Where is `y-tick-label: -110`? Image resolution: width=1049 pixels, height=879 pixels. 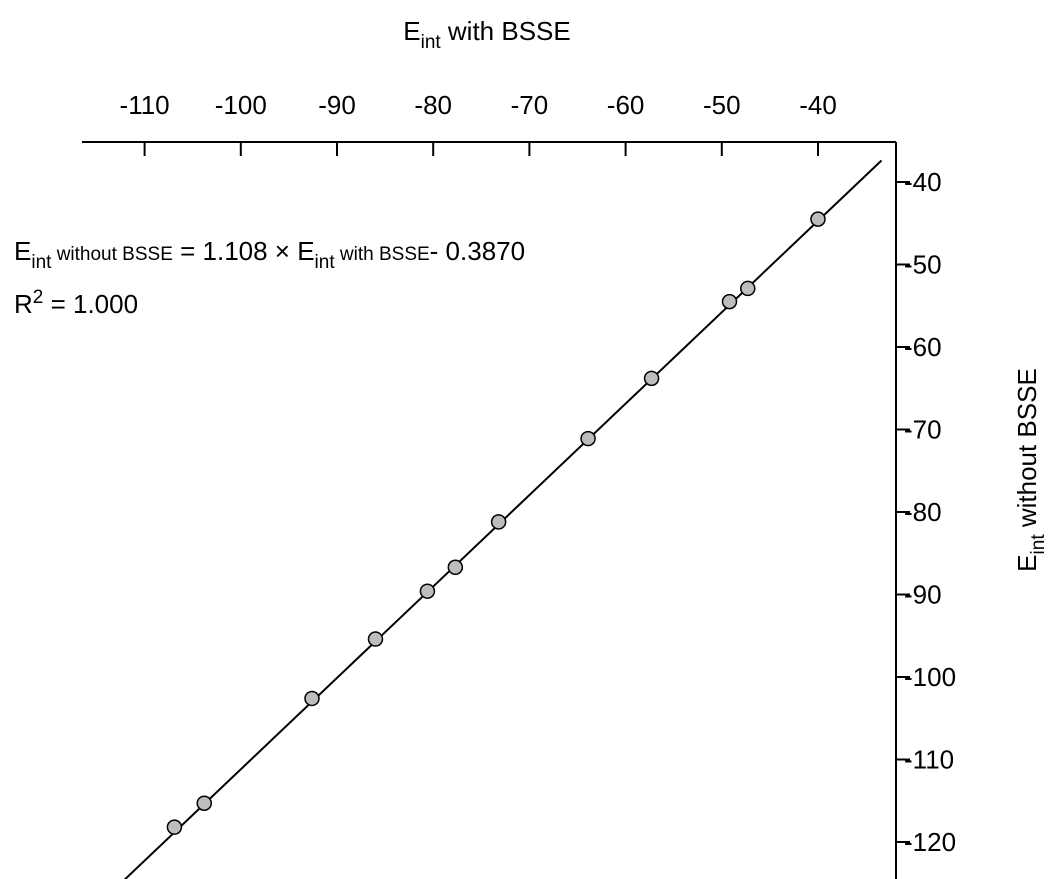 y-tick-label: -110 is located at coordinates (929, 760).